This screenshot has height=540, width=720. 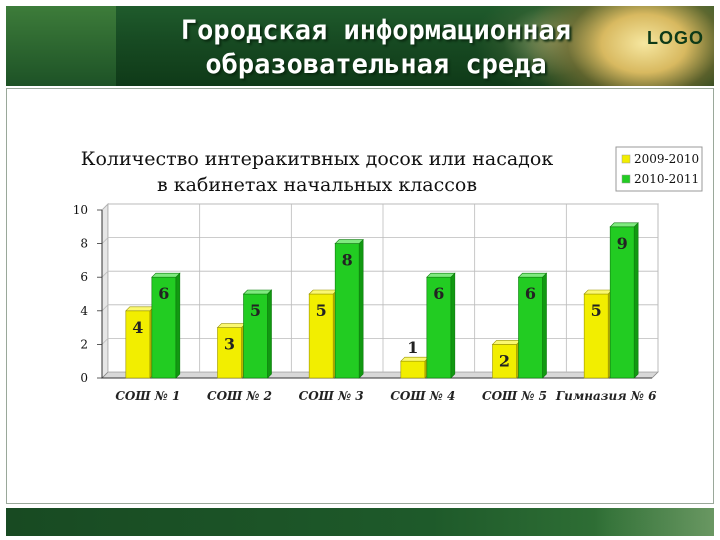 I want to click on slide-title-line2: образовательная среда, so click(x=376, y=64).